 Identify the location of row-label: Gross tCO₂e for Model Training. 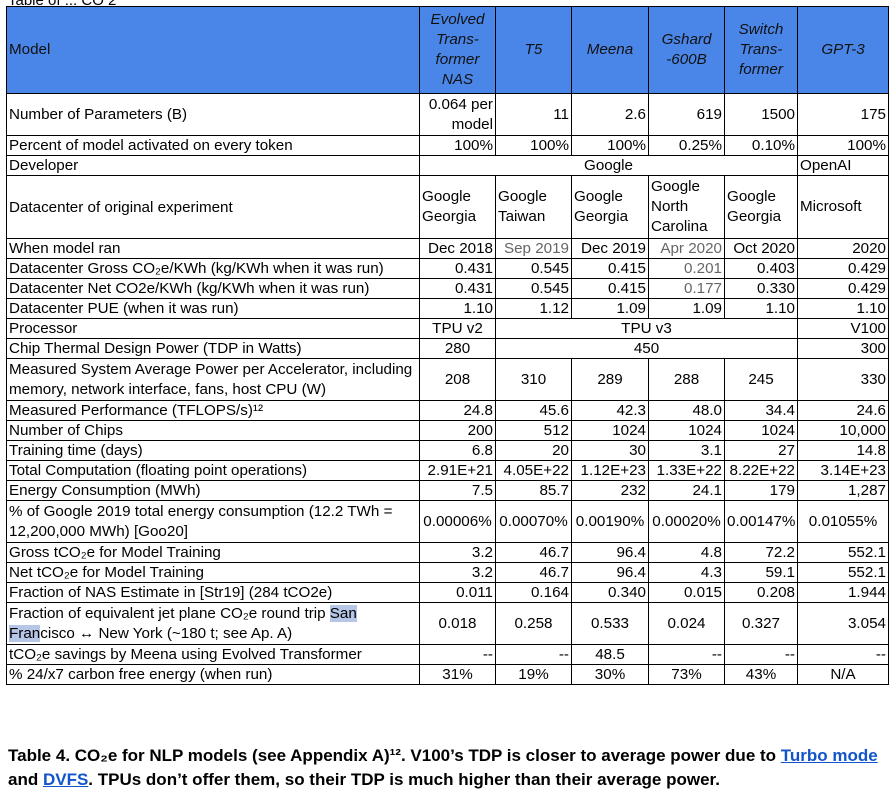
(213, 552).